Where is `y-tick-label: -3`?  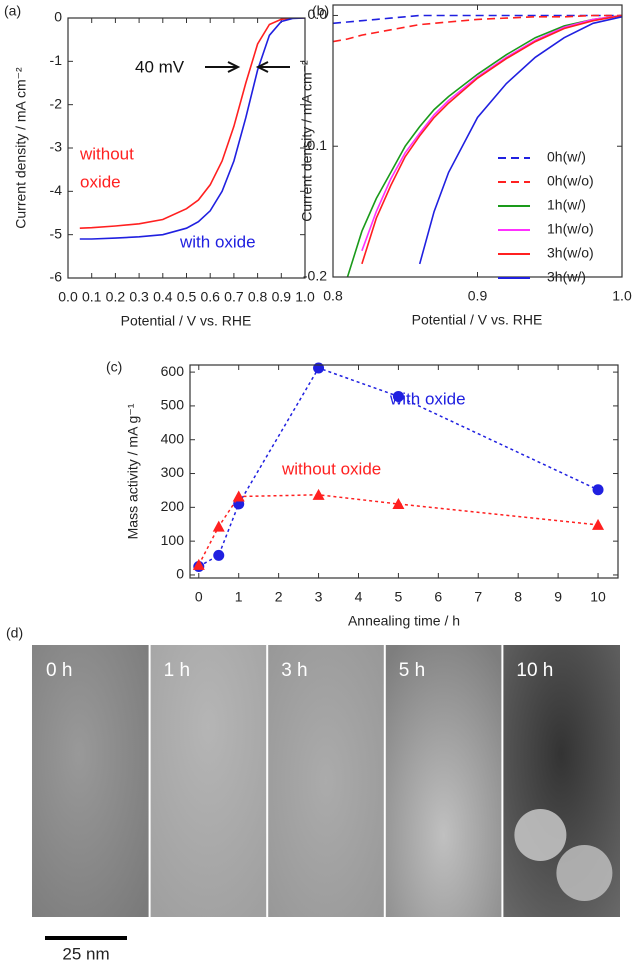
y-tick-label: -3 is located at coordinates (56, 147).